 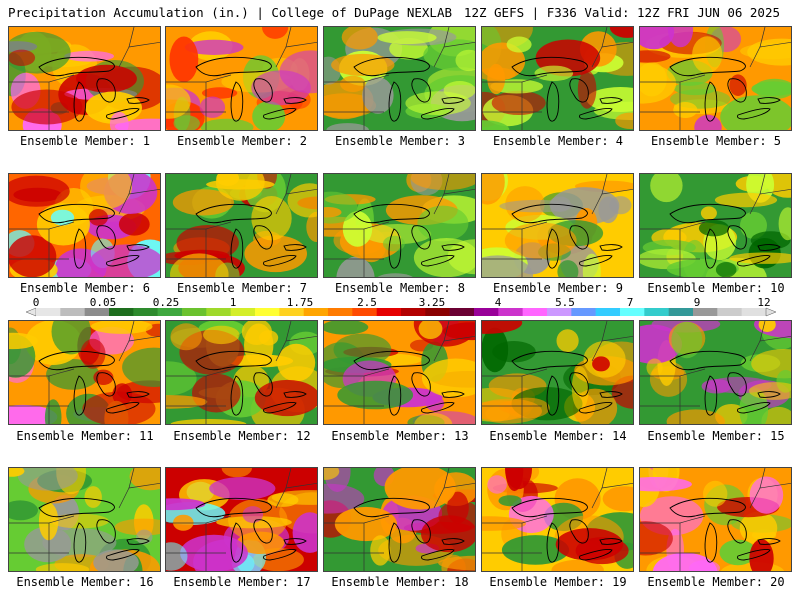 I want to click on precipitation-colorbar: 0 0.05 0.25 1 1.75 2.5 3.25 4 5.5 7 9 12, so click(x=400, y=306).